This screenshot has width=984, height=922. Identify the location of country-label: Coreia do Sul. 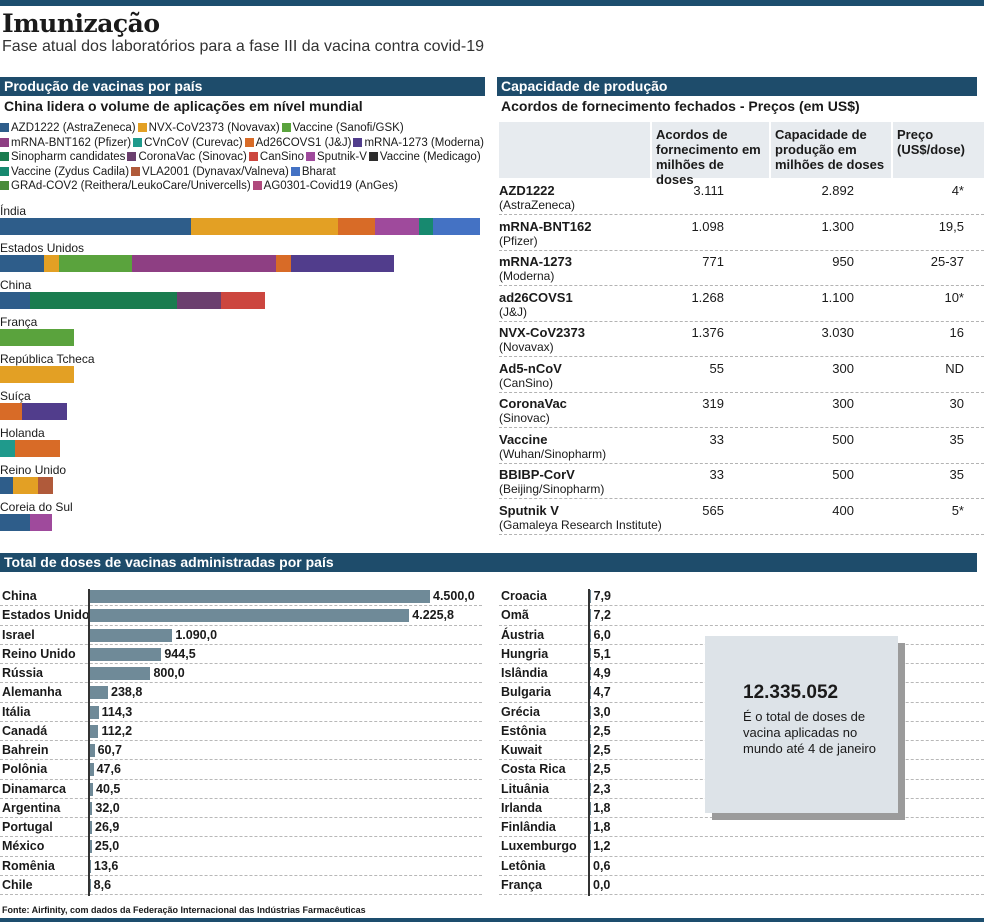
(36, 507).